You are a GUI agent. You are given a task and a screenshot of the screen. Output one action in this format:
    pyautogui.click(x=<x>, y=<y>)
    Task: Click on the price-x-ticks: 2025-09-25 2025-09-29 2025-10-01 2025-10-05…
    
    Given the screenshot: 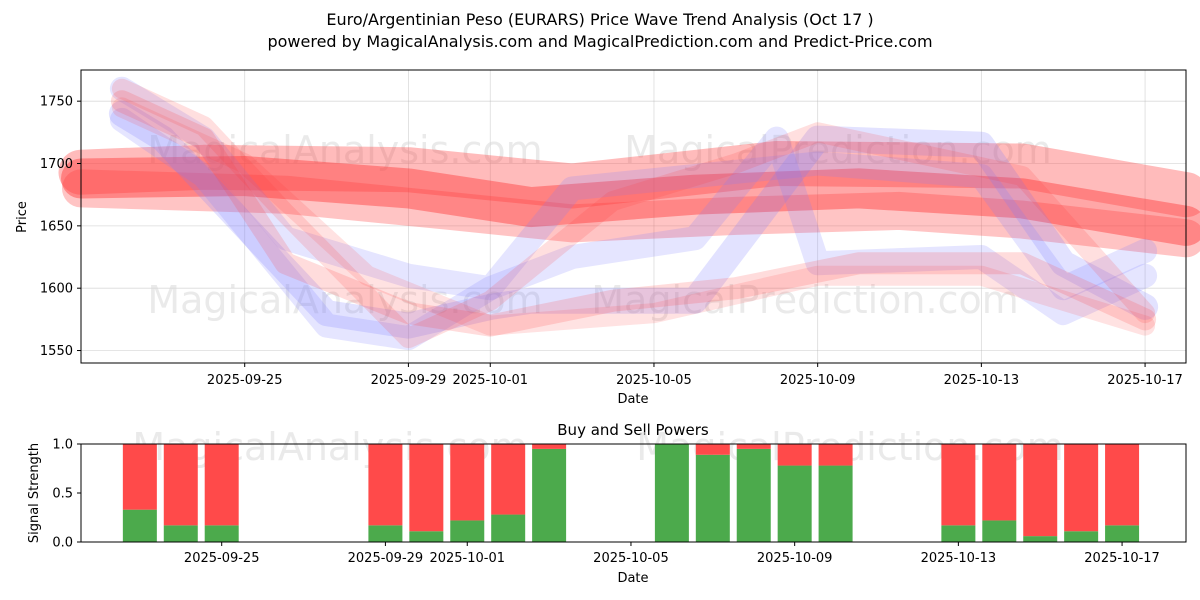 What is the action you would take?
    pyautogui.click(x=695, y=375)
    